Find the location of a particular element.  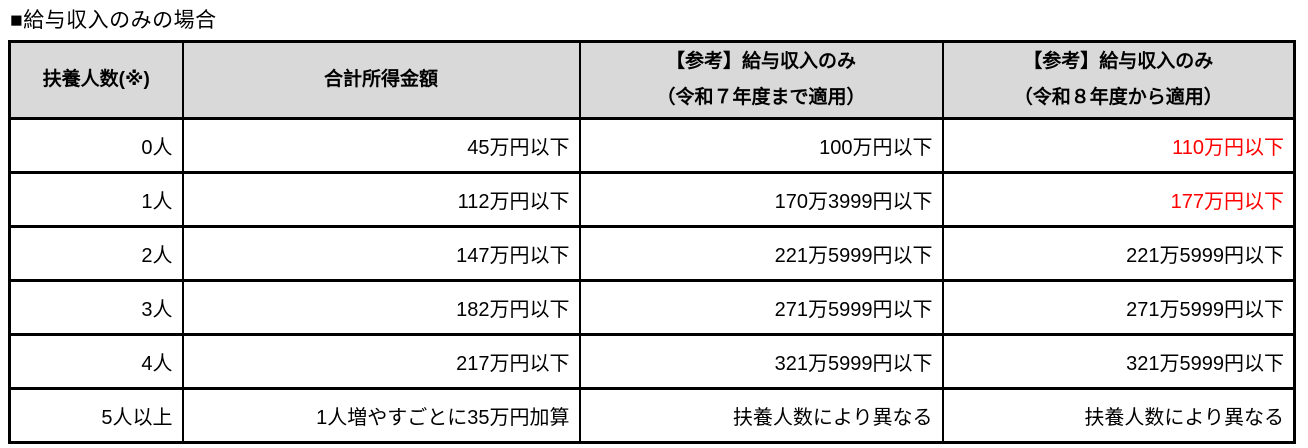

cell-salary-r8: 扶養人数により異なる is located at coordinates (1118, 416).